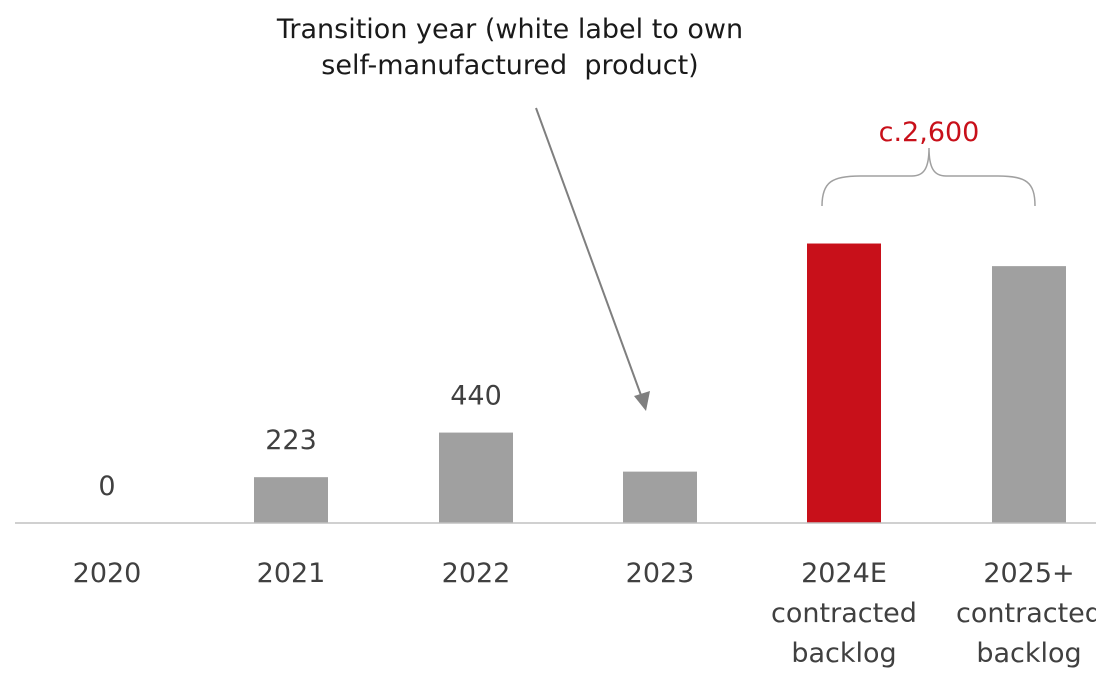  What do you see at coordinates (1026, 613) in the screenshot?
I see `x-tick-label-5-1: contracted` at bounding box center [1026, 613].